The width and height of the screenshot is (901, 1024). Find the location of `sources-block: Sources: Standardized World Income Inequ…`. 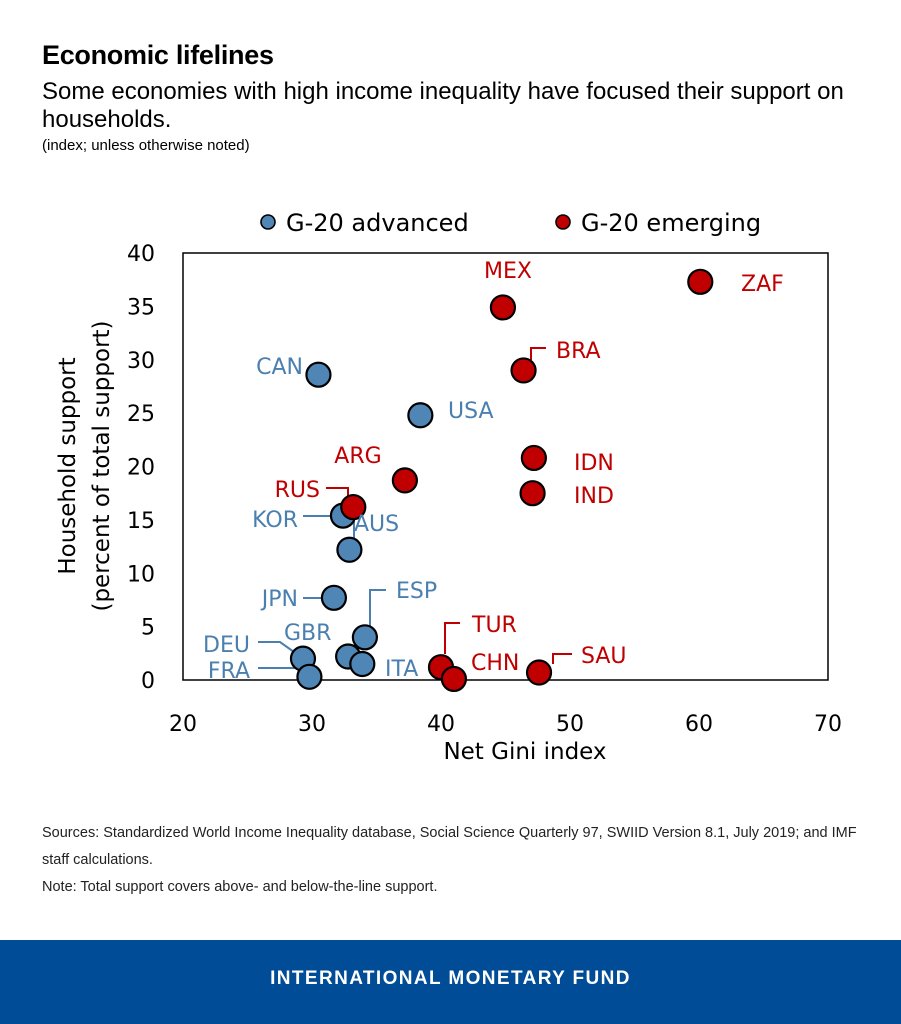

sources-block: Sources: Standardized World Income Inequ… is located at coordinates (452, 860).